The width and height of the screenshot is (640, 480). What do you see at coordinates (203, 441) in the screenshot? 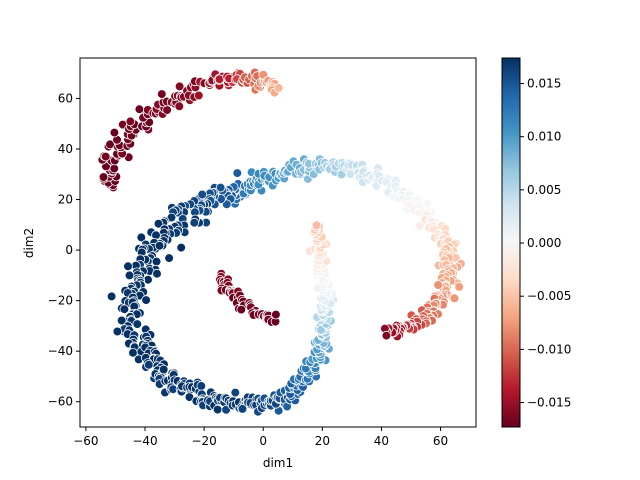
I see `x-tick-label: −20` at bounding box center [203, 441].